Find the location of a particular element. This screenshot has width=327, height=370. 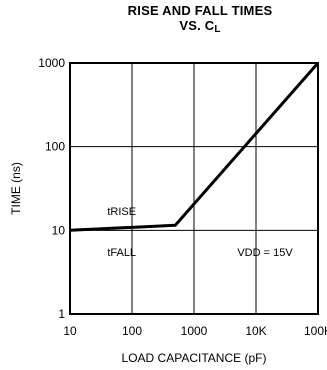

x-tick-labels: 10 100 1000 10K 100K is located at coordinates (195, 331).